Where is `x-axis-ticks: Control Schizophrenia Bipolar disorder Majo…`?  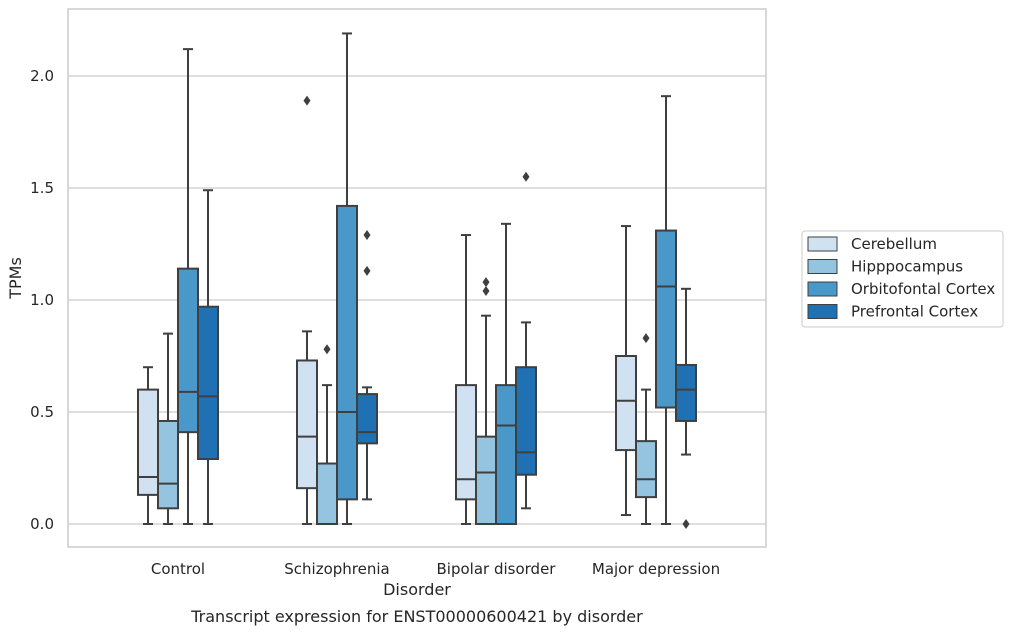
x-axis-ticks: Control Schizophrenia Bipolar disorder Majo… is located at coordinates (435, 569).